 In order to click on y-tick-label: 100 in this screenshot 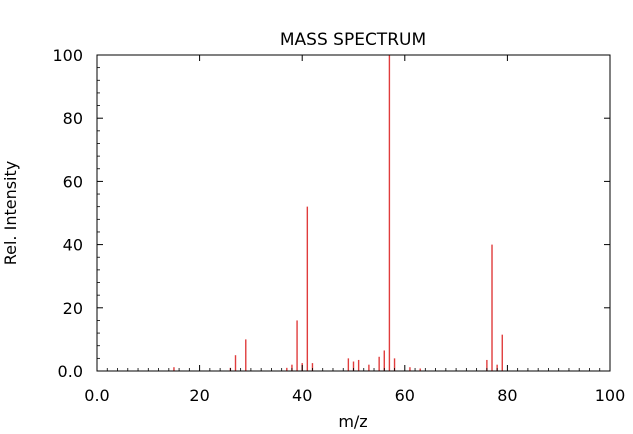, I will do `click(67, 55)`.